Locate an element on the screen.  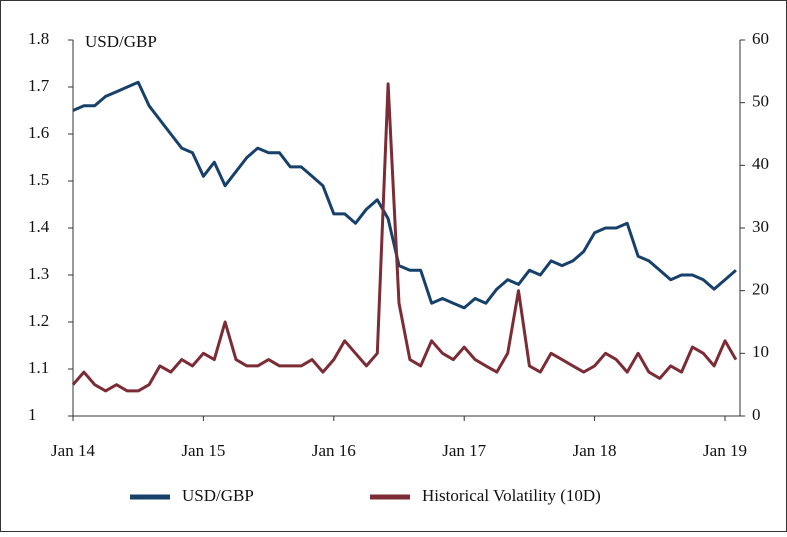
y2-tick-label: 10 is located at coordinates (760, 351).